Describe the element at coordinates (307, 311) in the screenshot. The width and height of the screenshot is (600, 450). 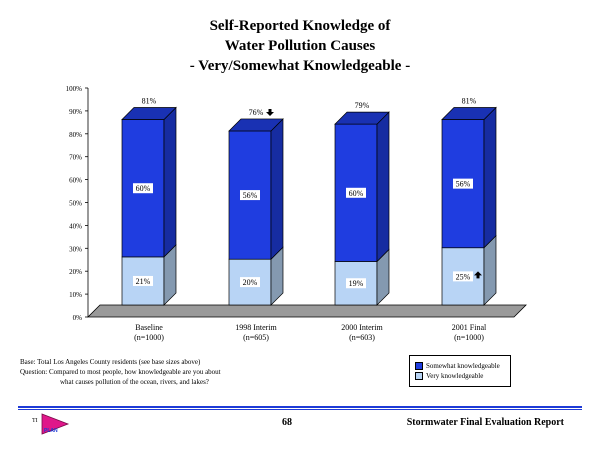
I see `chart-floor` at that location.